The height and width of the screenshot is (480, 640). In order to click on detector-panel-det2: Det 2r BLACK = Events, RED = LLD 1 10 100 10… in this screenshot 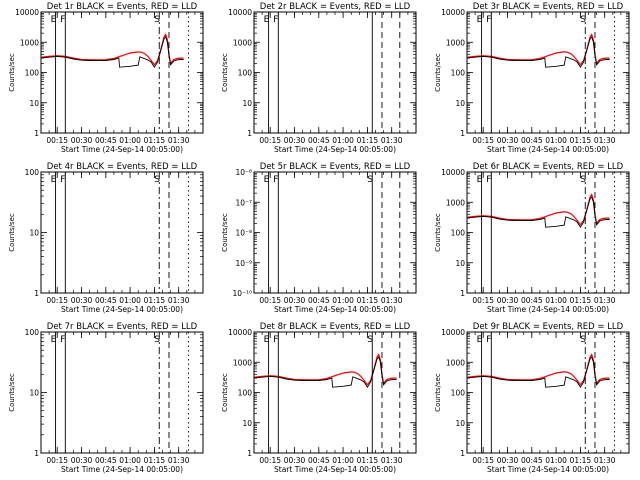, I will do `click(319, 78)`.